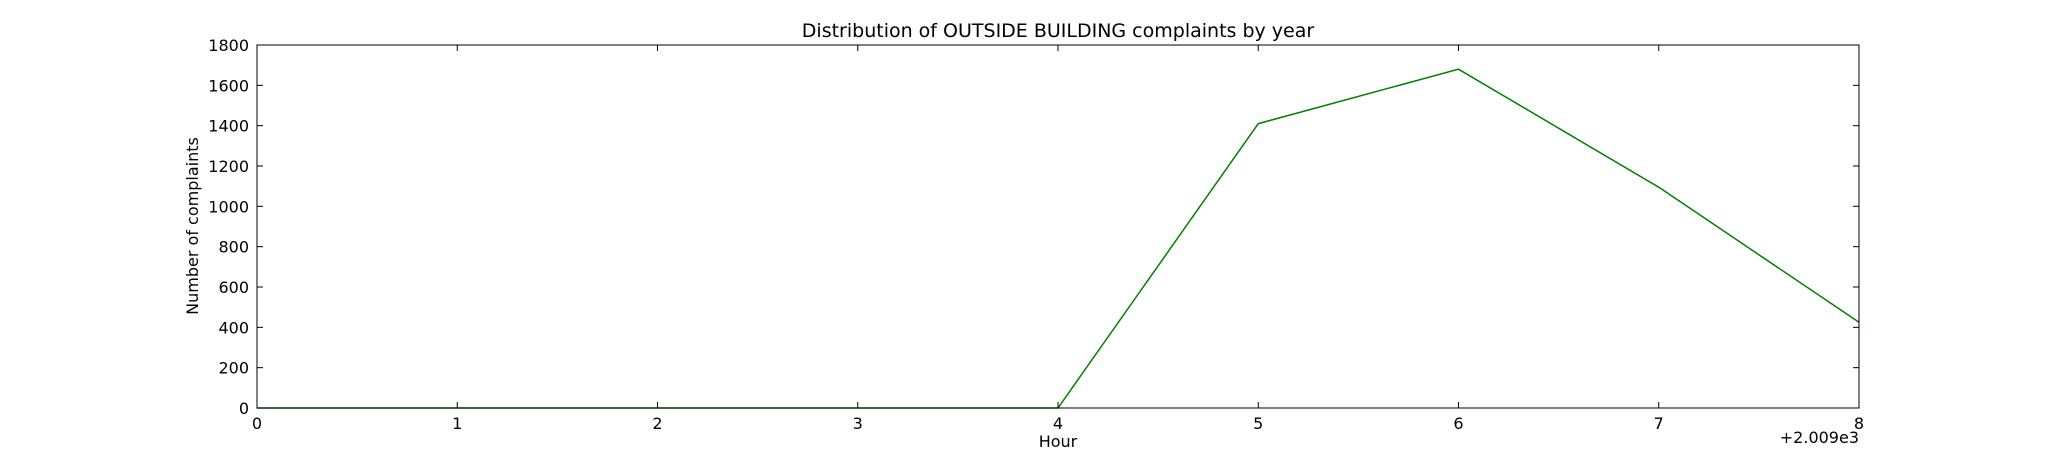  Describe the element at coordinates (233, 287) in the screenshot. I see `y-tick-label: 600` at that location.